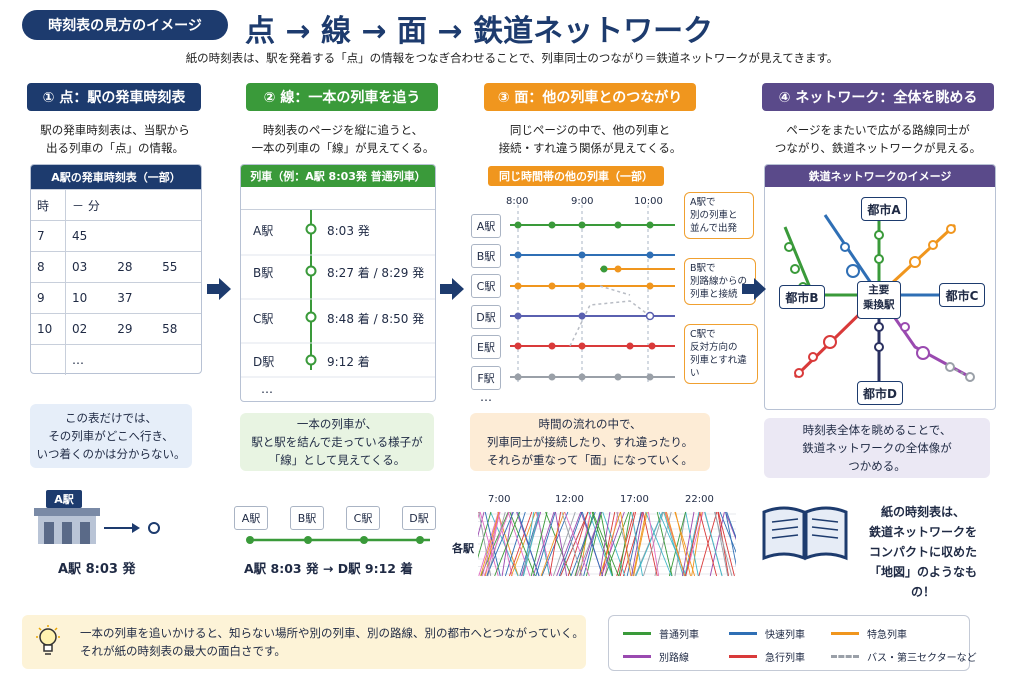 This screenshot has width=1024, height=683. What do you see at coordinates (348, 362) in the screenshot?
I see `stop-time: 9:12 着` at bounding box center [348, 362].